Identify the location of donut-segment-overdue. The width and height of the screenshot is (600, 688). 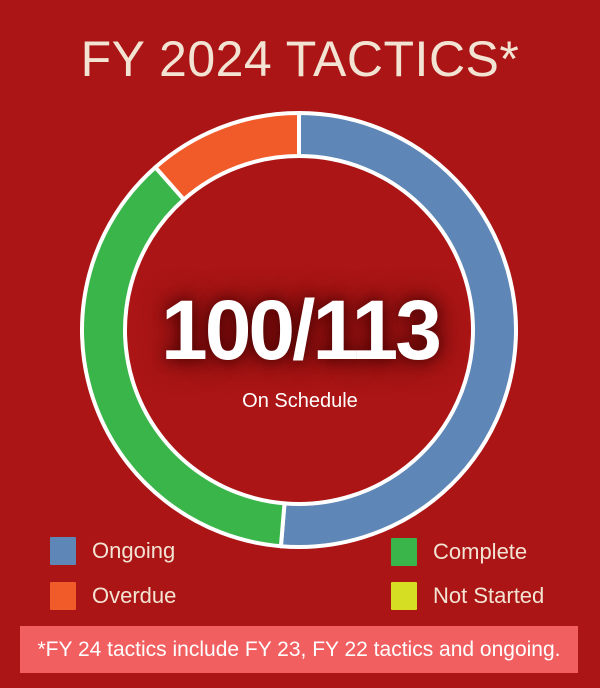
(227, 156).